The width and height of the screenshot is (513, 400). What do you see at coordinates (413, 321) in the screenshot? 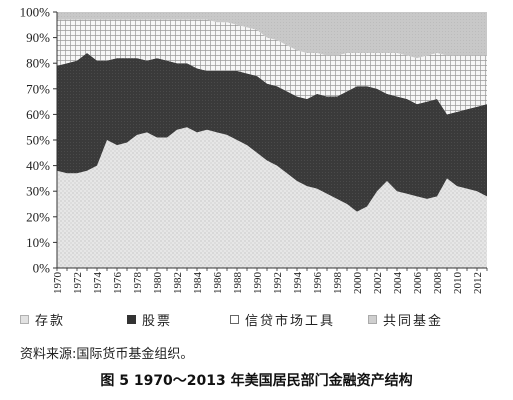
I see `legend-label-mutual-funds: 共同基金` at bounding box center [413, 321].